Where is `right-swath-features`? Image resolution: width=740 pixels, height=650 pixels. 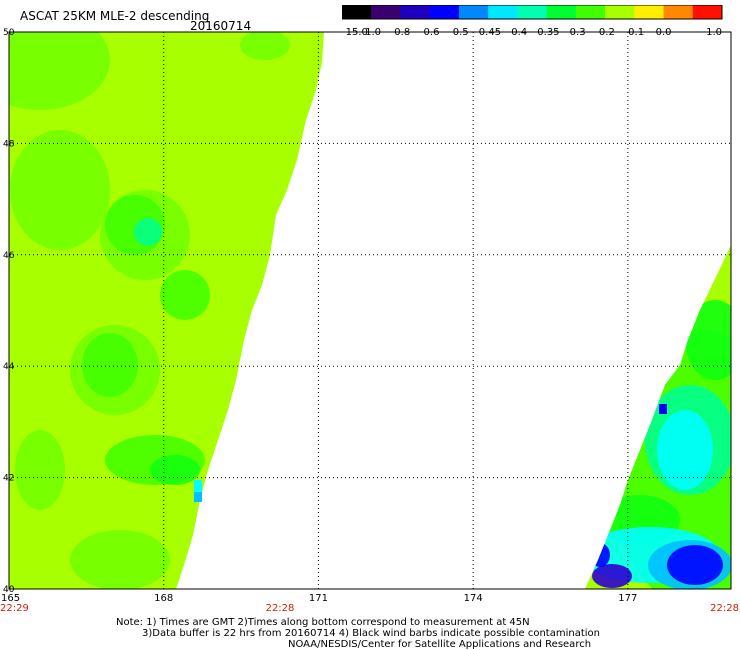 right-swath-features is located at coordinates (658, 444).